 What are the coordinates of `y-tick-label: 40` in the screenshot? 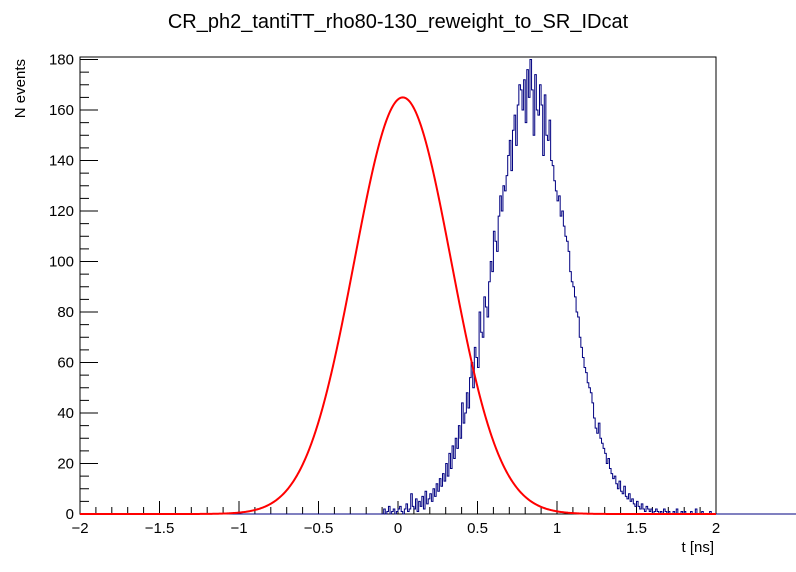 It's located at (65, 413).